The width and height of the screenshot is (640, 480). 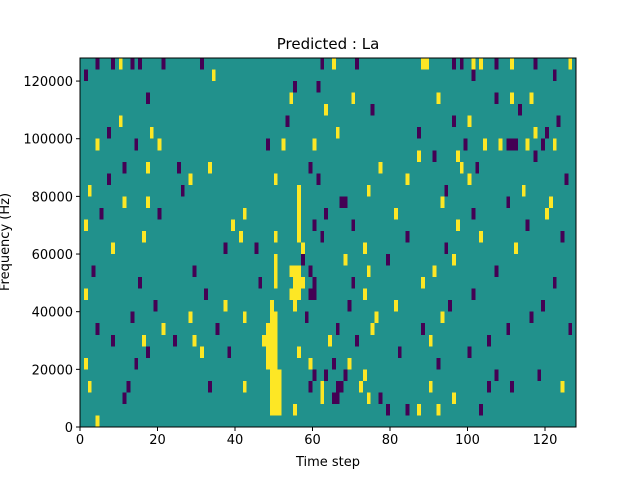 What do you see at coordinates (327, 462) in the screenshot?
I see `x-axis-label: Time step` at bounding box center [327, 462].